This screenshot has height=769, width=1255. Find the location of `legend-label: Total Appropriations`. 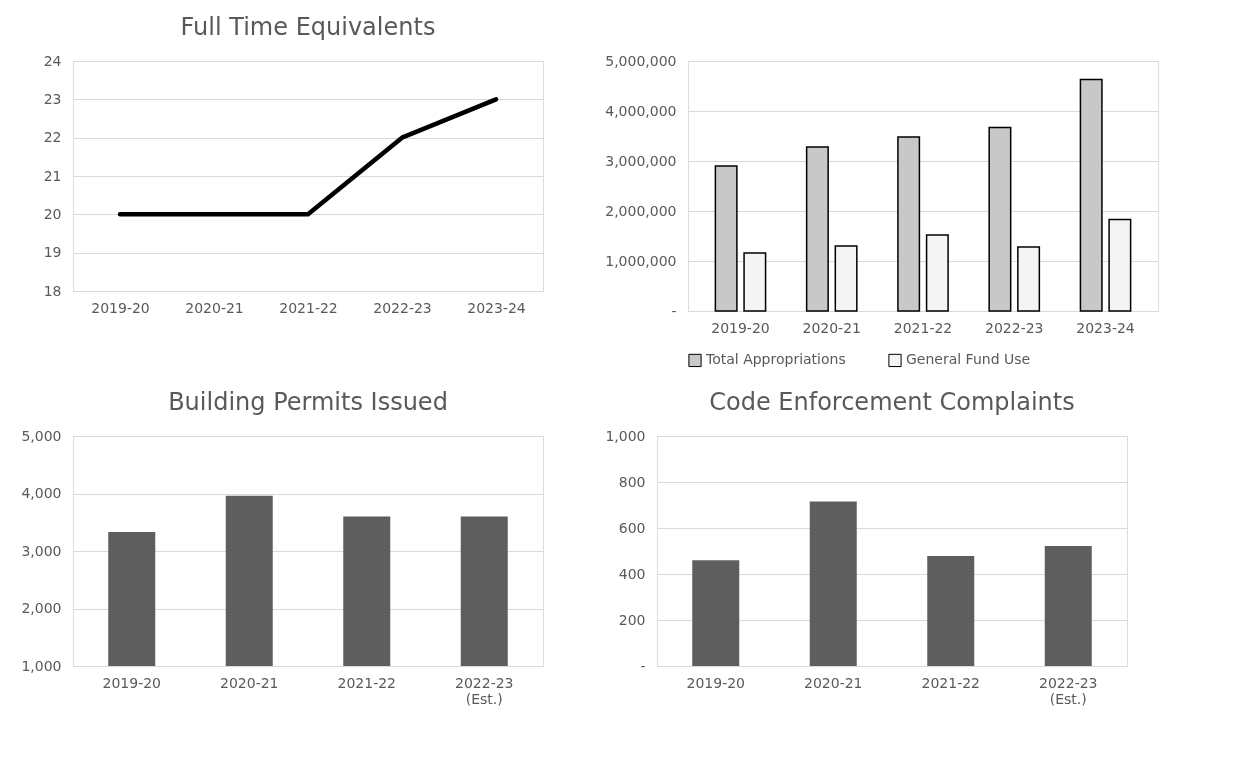

legend-label: Total Appropriations is located at coordinates (775, 359).